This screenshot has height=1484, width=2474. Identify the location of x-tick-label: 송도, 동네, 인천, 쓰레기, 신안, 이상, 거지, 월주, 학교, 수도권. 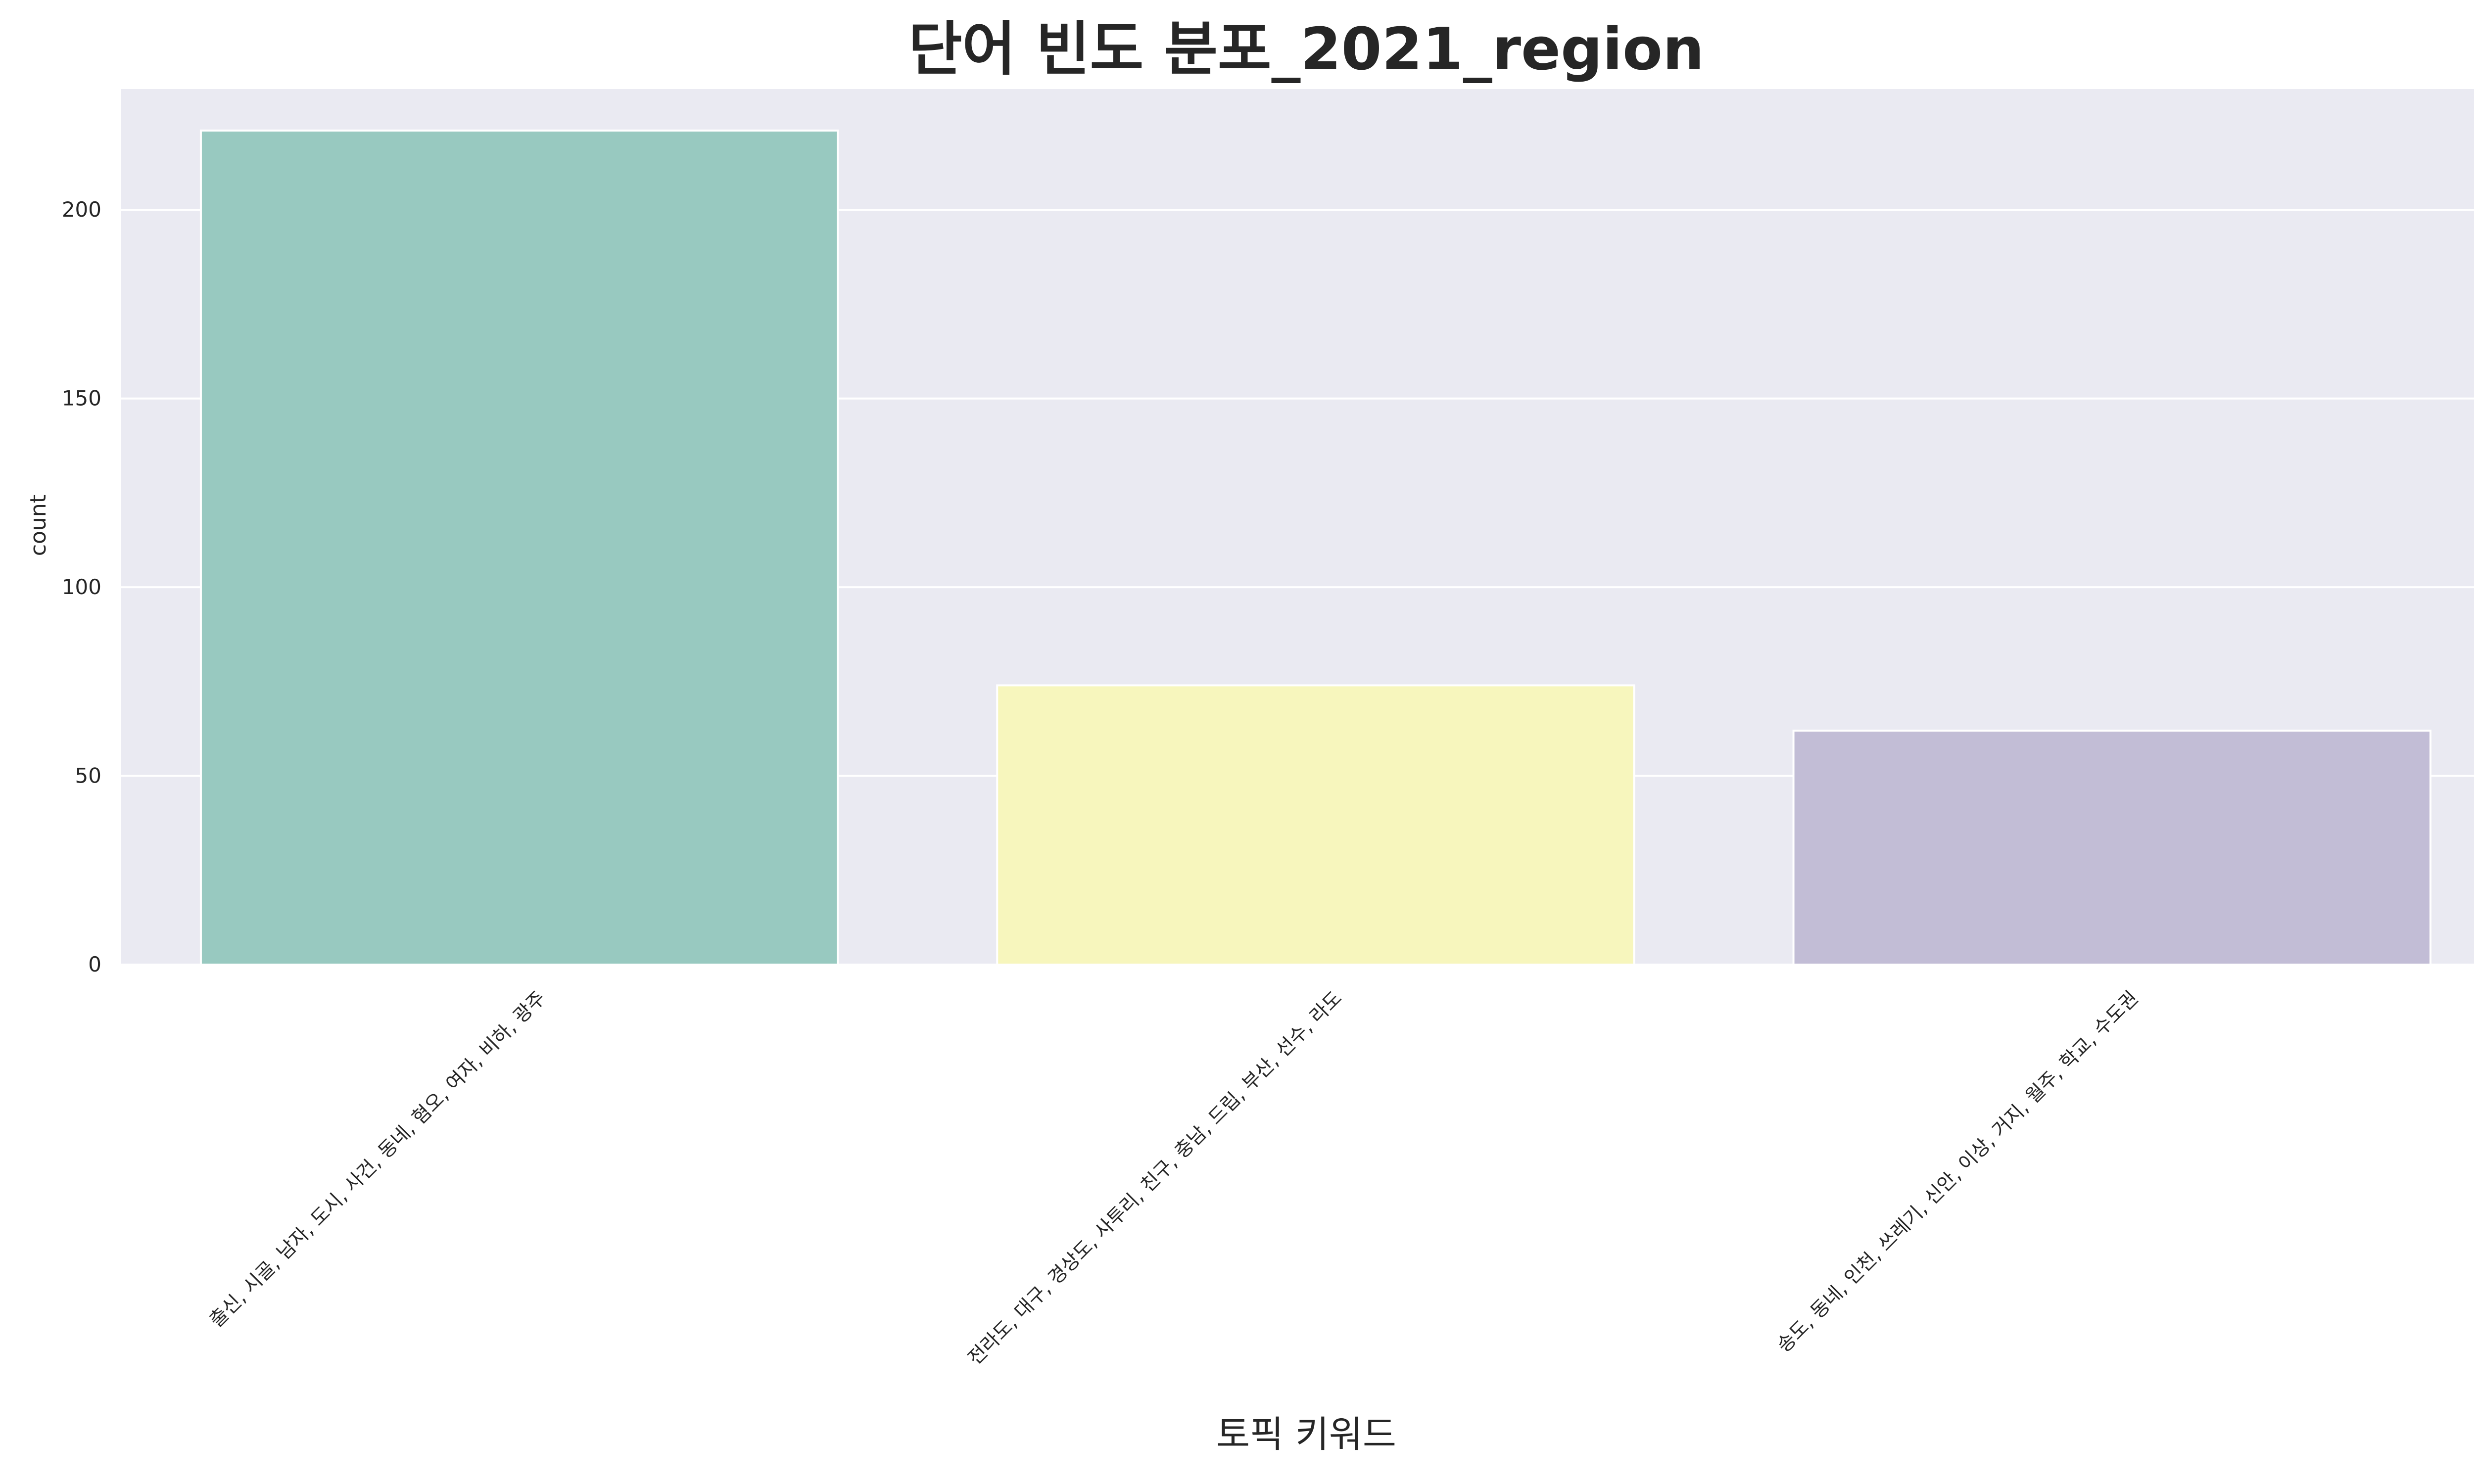
(1958, 1172).